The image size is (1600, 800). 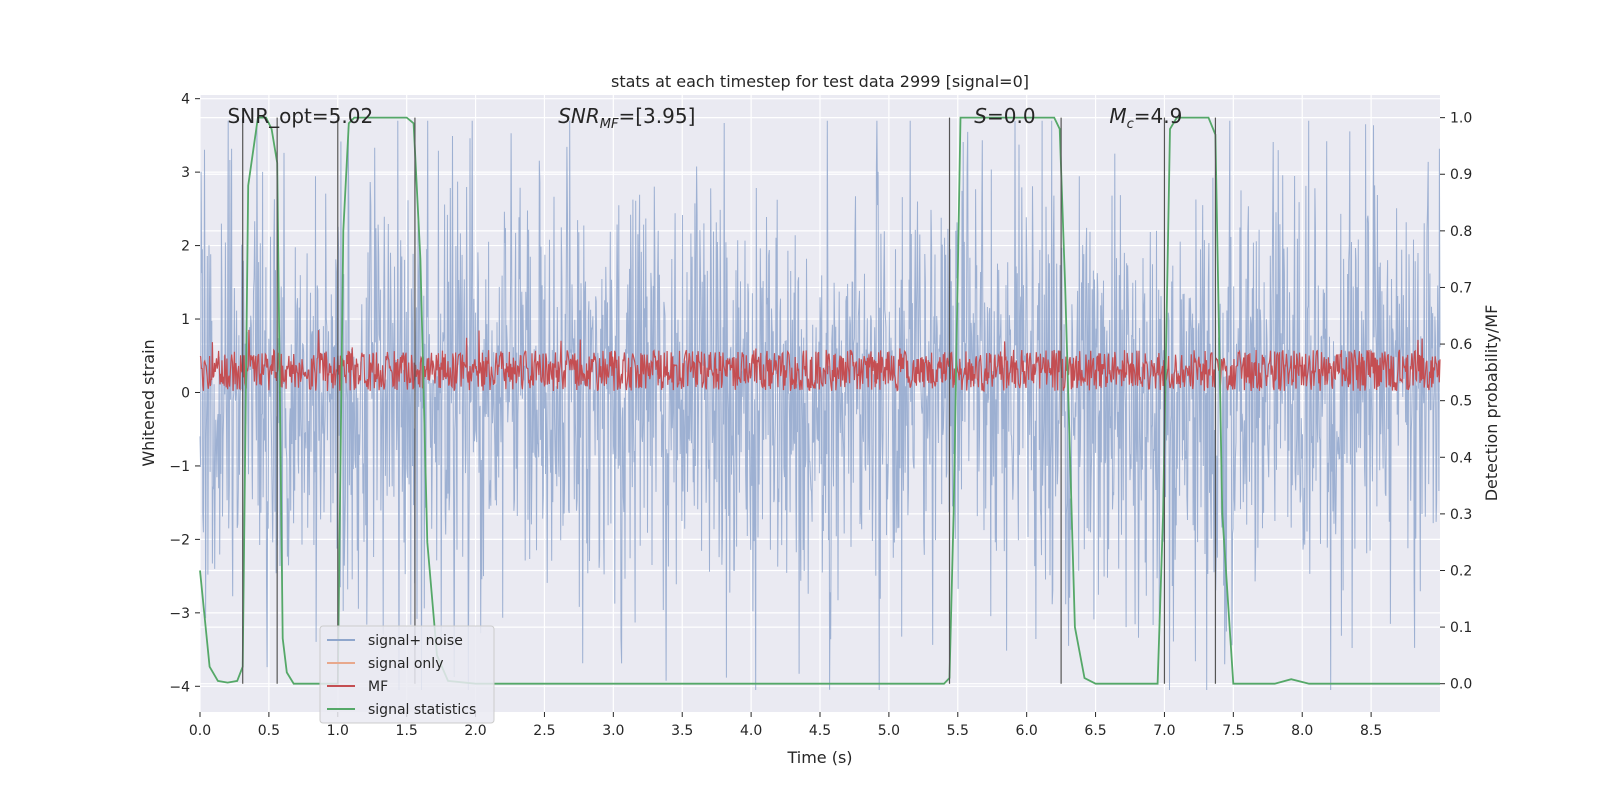 What do you see at coordinates (544, 731) in the screenshot?
I see `x-tick-label-5: 2.5` at bounding box center [544, 731].